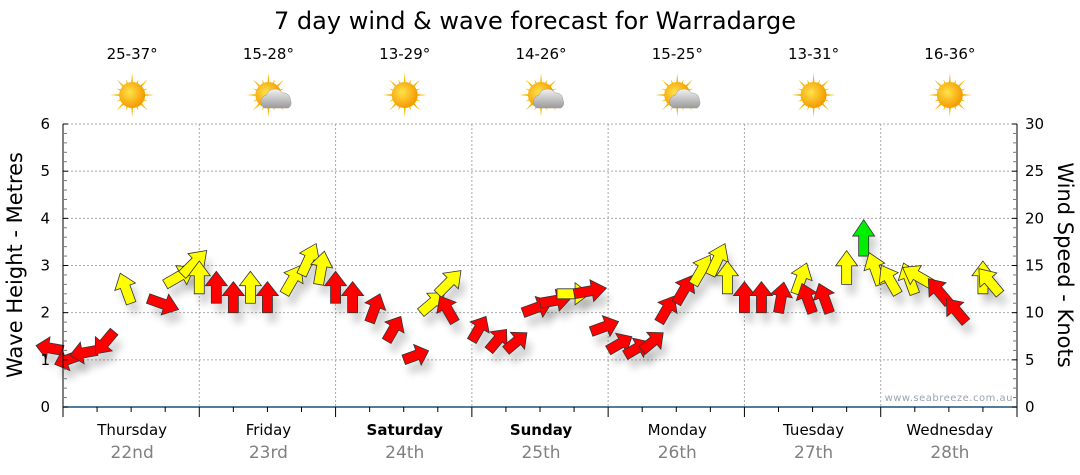 This screenshot has height=475, width=1080. Describe the element at coordinates (813, 453) in the screenshot. I see `date-label: 27th` at that location.